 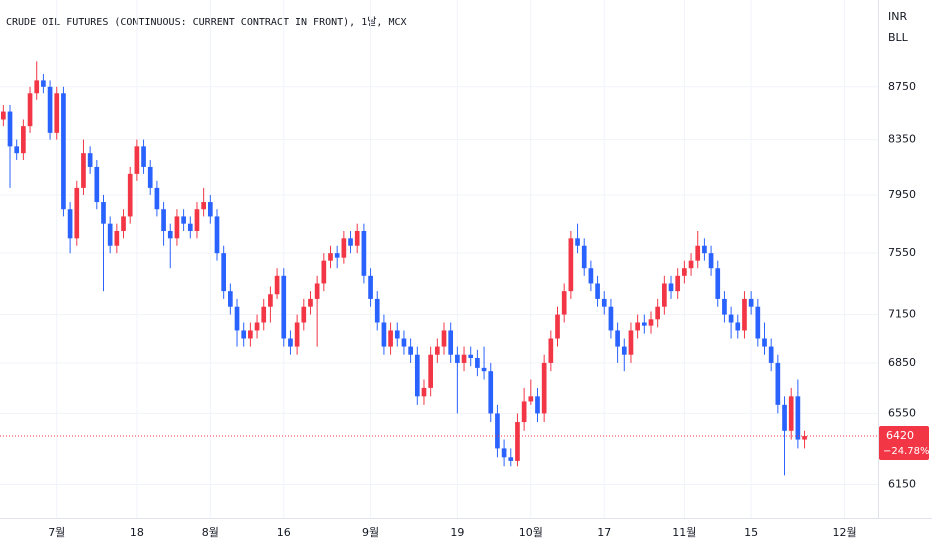 I want to click on x-tick-label: 15, so click(x=751, y=532).